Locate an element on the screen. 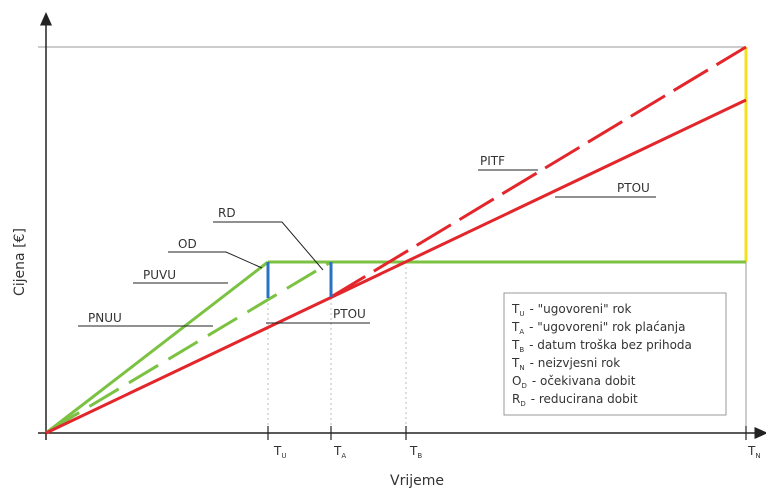 The width and height of the screenshot is (766, 492). ptou-high-label: PTOU is located at coordinates (633, 188).